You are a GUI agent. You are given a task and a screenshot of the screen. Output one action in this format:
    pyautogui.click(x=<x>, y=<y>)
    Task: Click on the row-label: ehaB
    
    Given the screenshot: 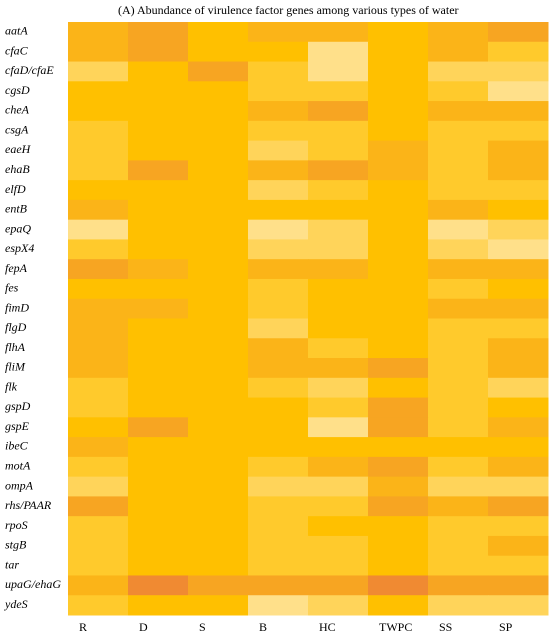 What is the action you would take?
    pyautogui.click(x=17, y=169)
    